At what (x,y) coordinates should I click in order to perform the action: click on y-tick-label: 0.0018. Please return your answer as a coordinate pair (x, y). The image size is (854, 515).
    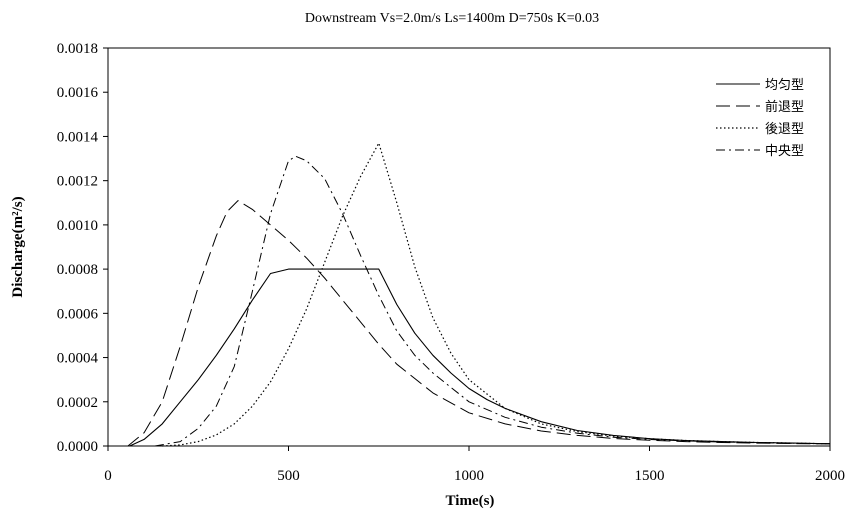
    Looking at the image, I should click on (77, 49).